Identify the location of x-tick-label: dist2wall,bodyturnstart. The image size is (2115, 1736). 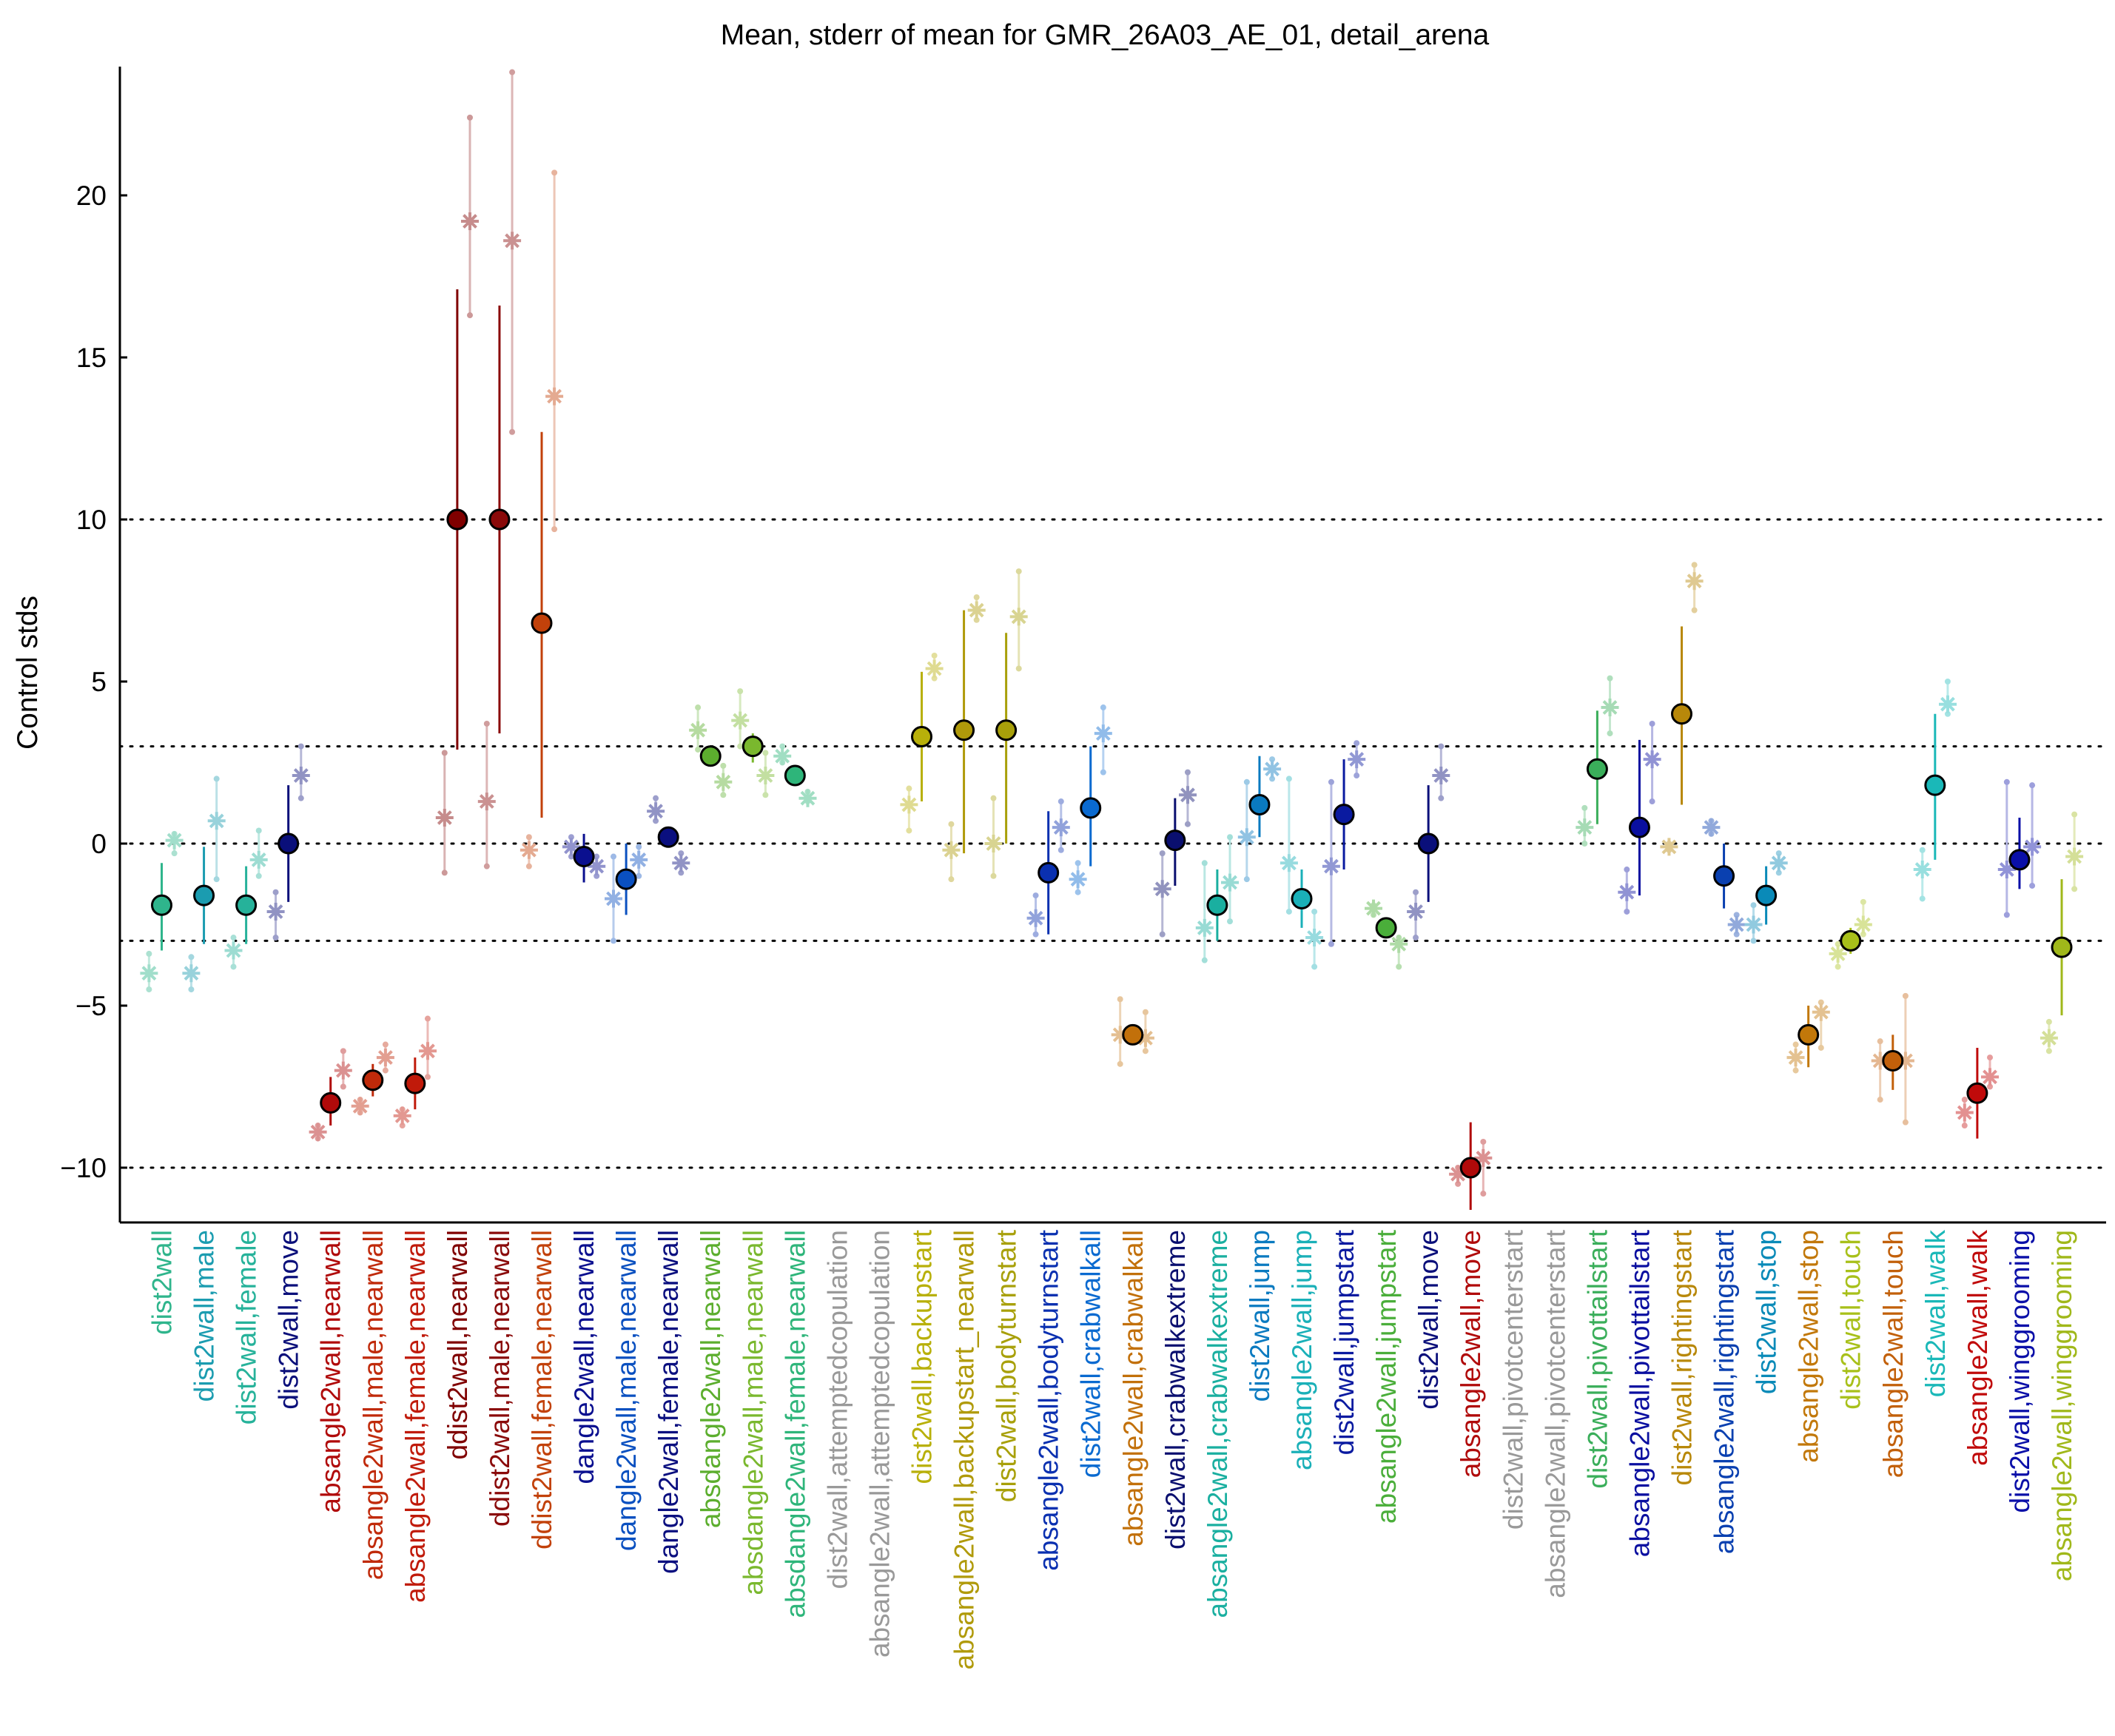
(1007, 1365).